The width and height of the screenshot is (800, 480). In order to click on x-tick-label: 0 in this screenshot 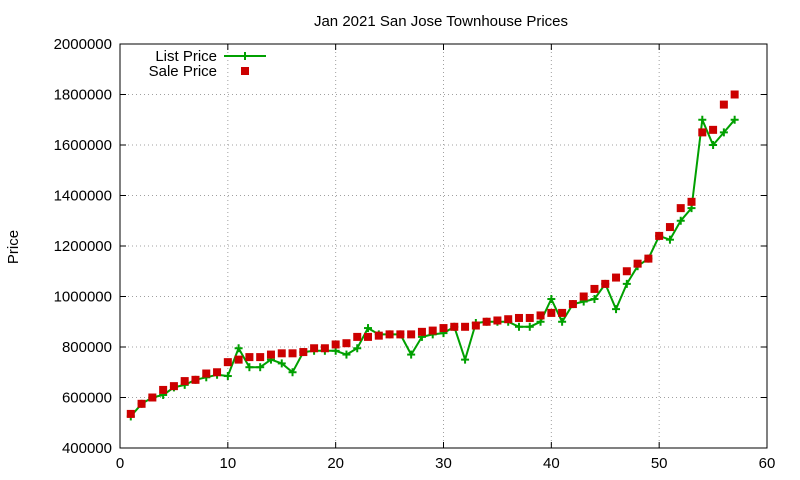, I will do `click(120, 463)`.